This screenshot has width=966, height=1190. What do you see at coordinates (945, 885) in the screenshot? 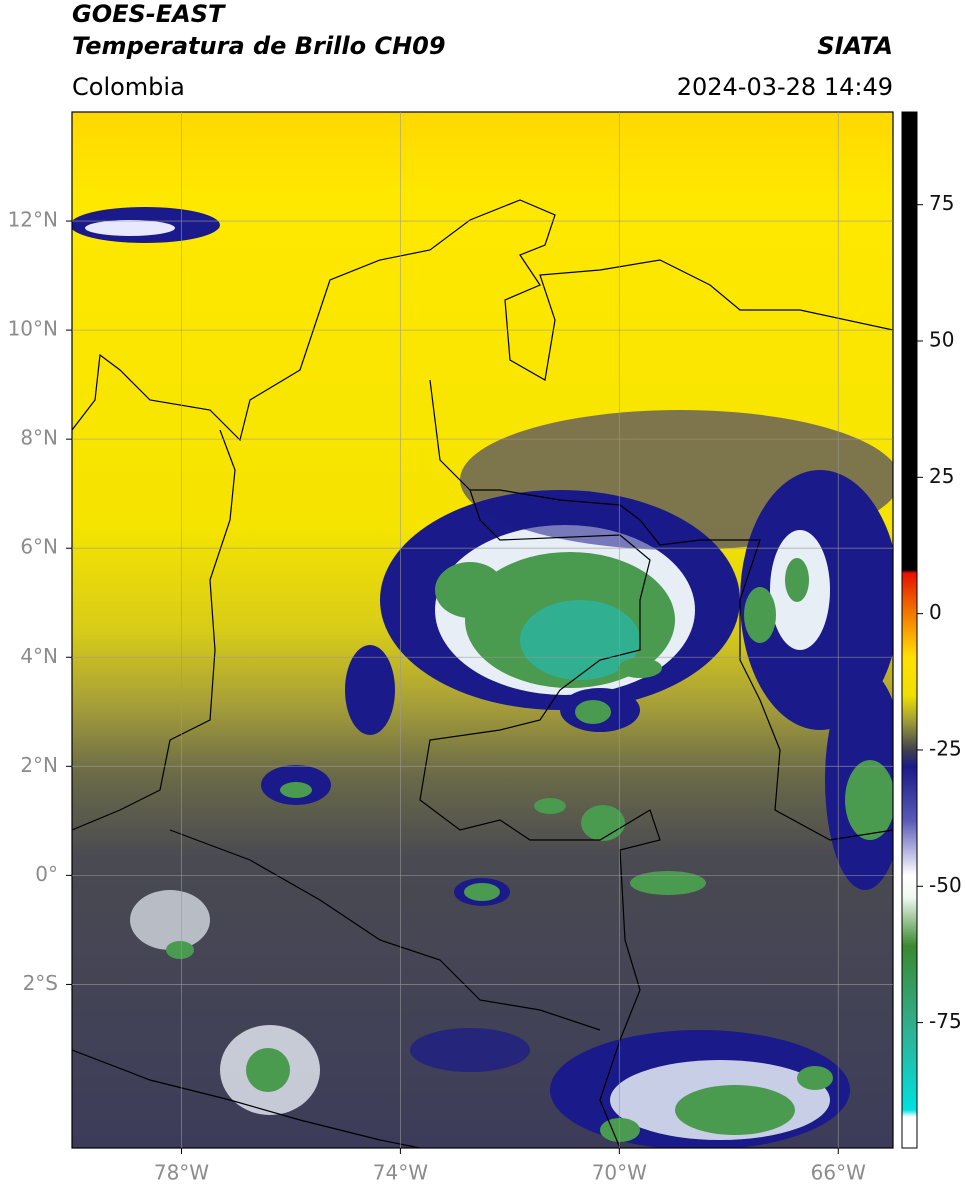
I see `colorbar-tick-label: -50` at bounding box center [945, 885].